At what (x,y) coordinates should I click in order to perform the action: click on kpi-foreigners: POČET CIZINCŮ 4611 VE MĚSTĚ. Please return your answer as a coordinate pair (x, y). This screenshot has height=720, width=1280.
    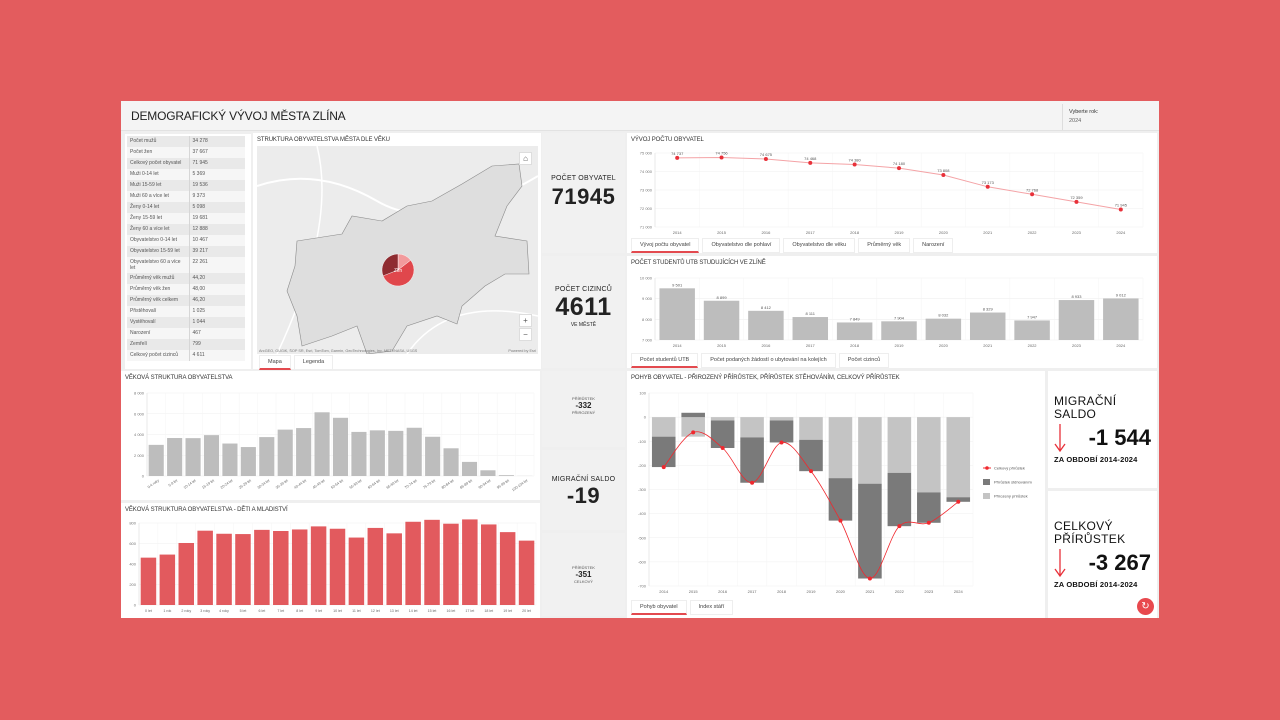
    Looking at the image, I should click on (583, 312).